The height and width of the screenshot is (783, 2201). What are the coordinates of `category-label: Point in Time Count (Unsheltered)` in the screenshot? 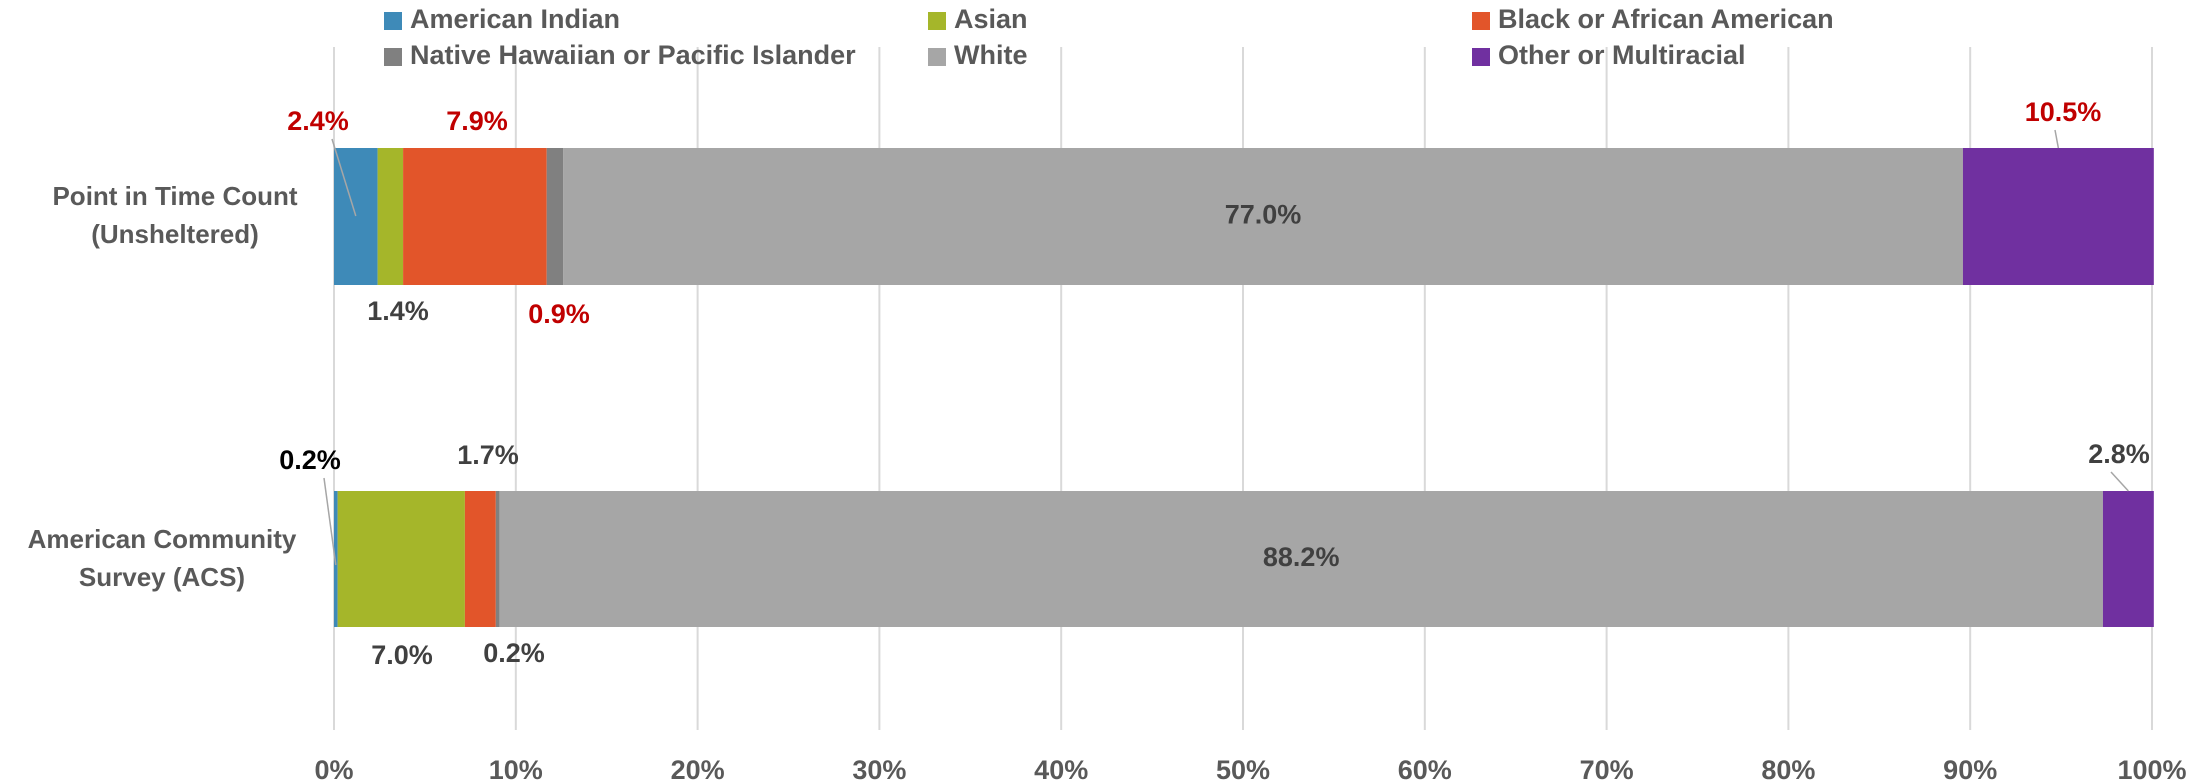 It's located at (175, 215).